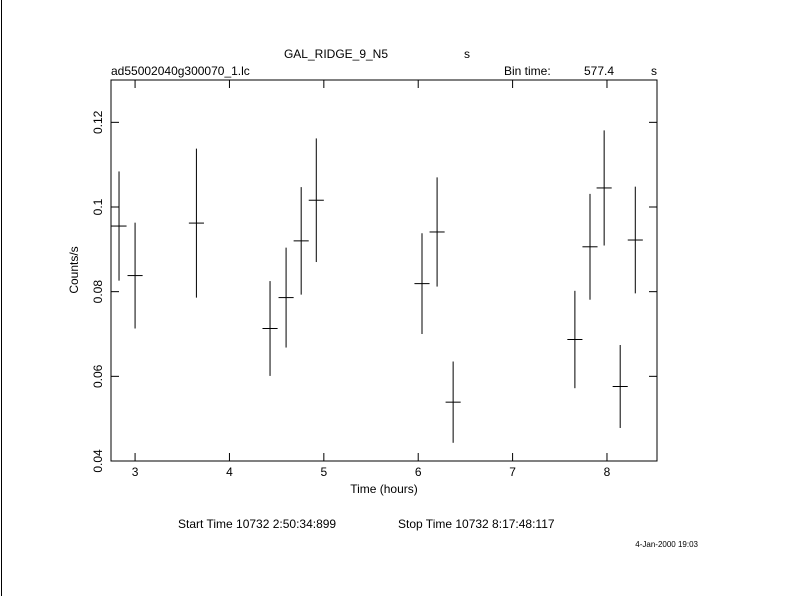 This screenshot has height=596, width=790. I want to click on x-tick-label: 7, so click(512, 472).